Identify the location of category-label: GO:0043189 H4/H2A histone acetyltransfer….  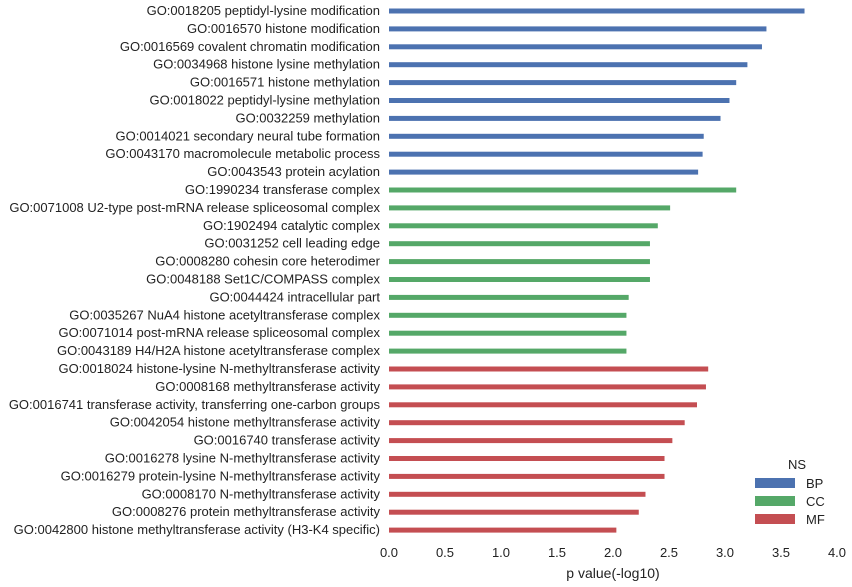
(219, 350).